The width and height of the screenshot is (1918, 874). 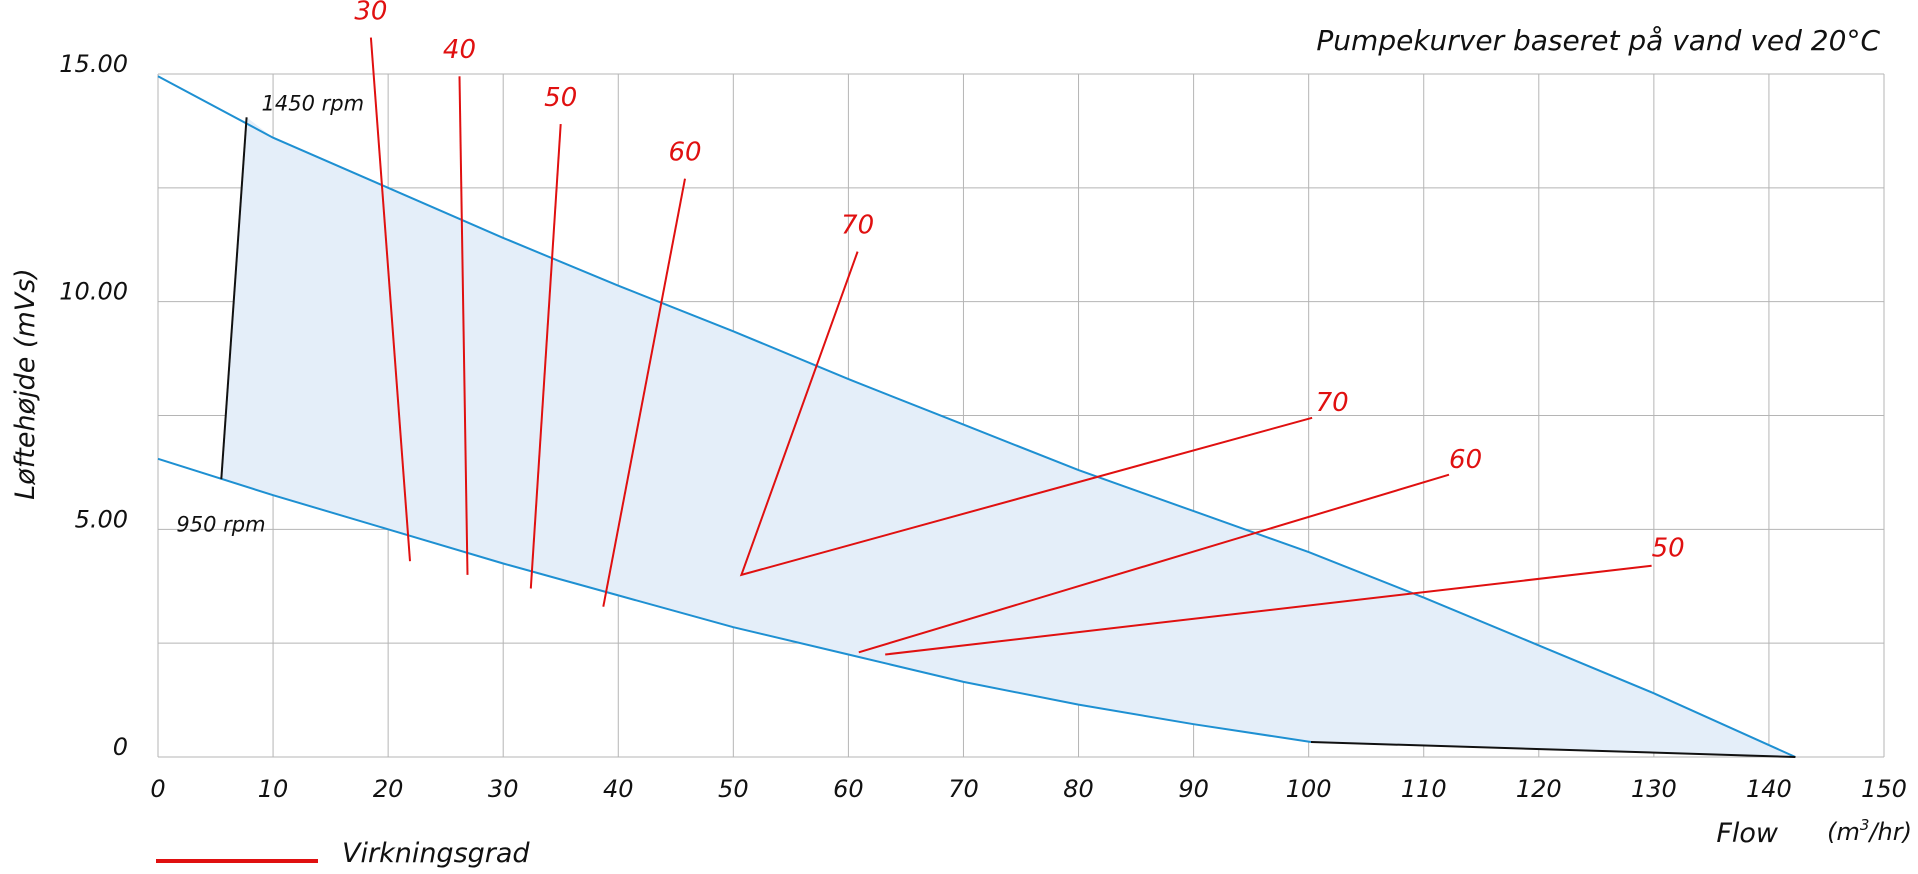 What do you see at coordinates (120, 747) in the screenshot?
I see `y-tick-0: 0` at bounding box center [120, 747].